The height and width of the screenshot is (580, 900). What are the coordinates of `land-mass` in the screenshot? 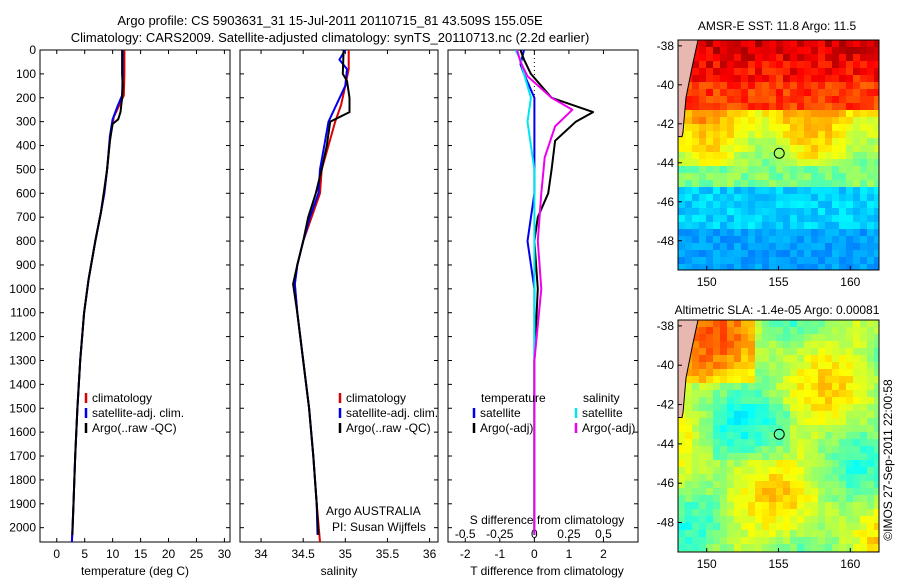 It's located at (688, 369).